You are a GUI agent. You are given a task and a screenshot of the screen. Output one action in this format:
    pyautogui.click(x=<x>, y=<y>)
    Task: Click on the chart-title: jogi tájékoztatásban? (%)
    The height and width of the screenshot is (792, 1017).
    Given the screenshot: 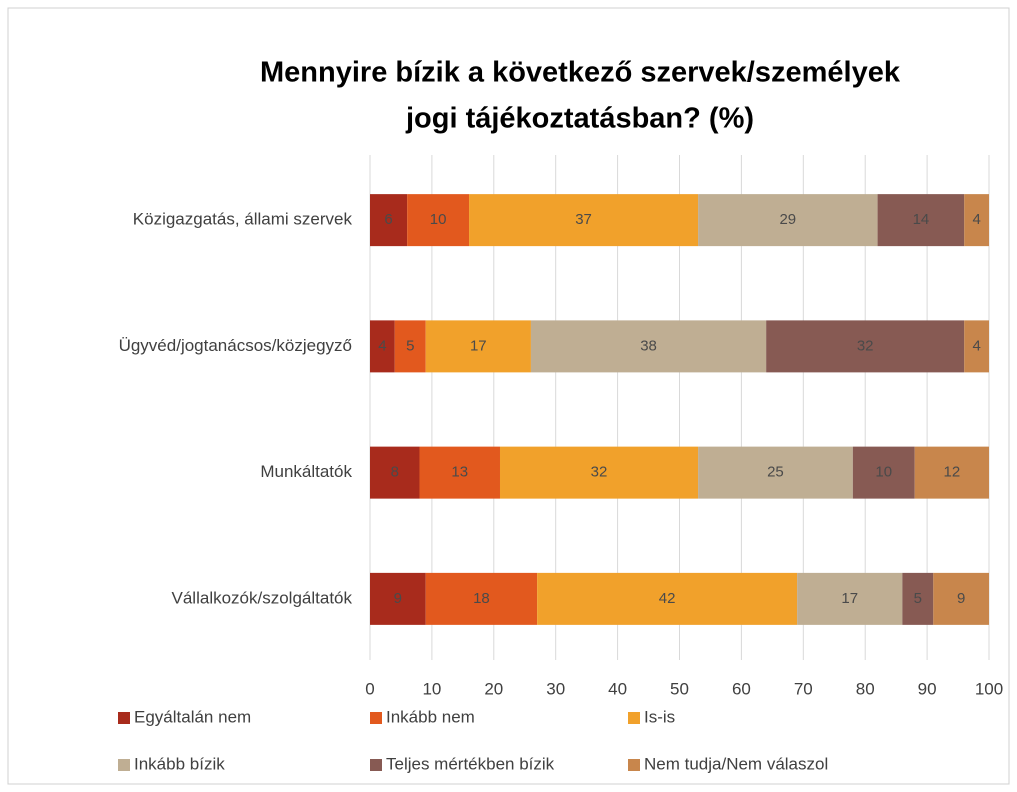 What is the action you would take?
    pyautogui.click(x=579, y=119)
    